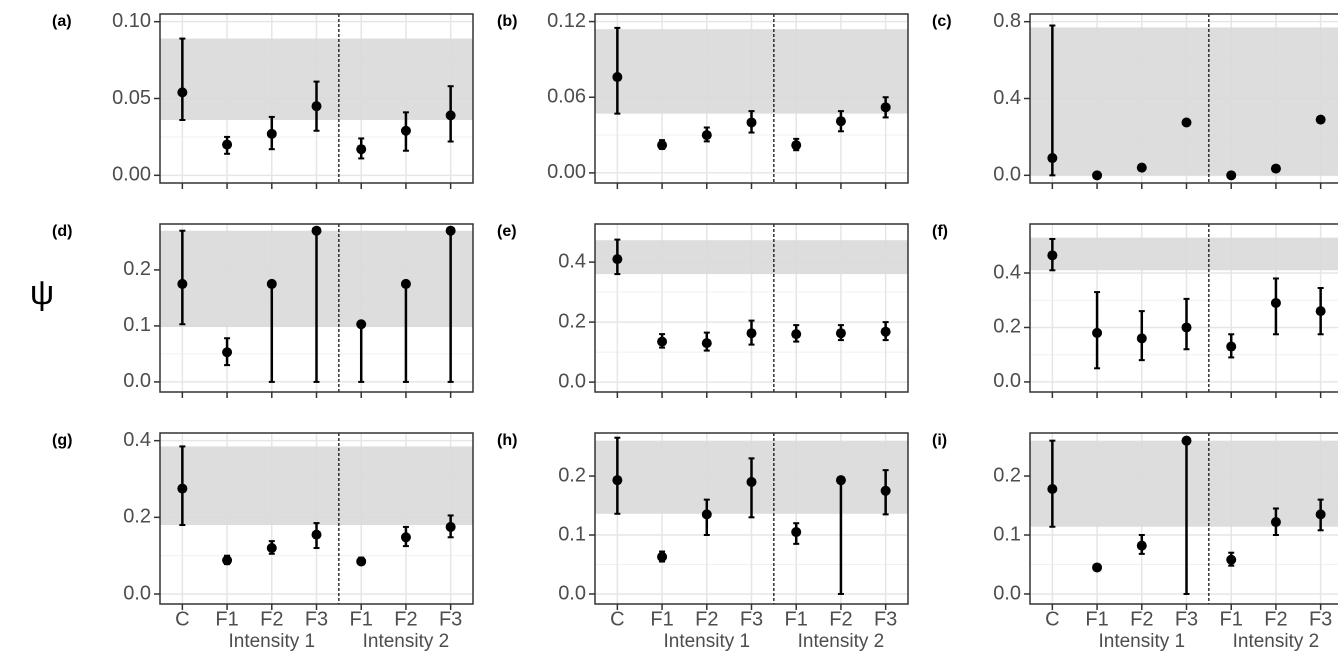 This screenshot has width=1338, height=652. What do you see at coordinates (939, 440) in the screenshot?
I see `panel-label: (i)` at bounding box center [939, 440].